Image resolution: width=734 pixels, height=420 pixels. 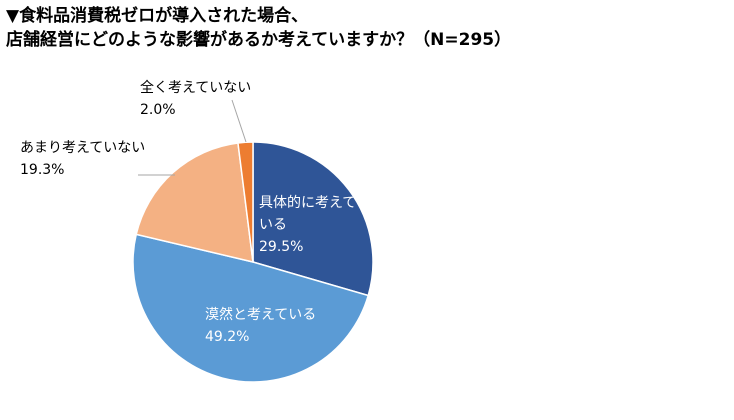 What do you see at coordinates (195, 87) in the screenshot?
I see `slice-name-4-line-1: 全く考えていない` at bounding box center [195, 87].